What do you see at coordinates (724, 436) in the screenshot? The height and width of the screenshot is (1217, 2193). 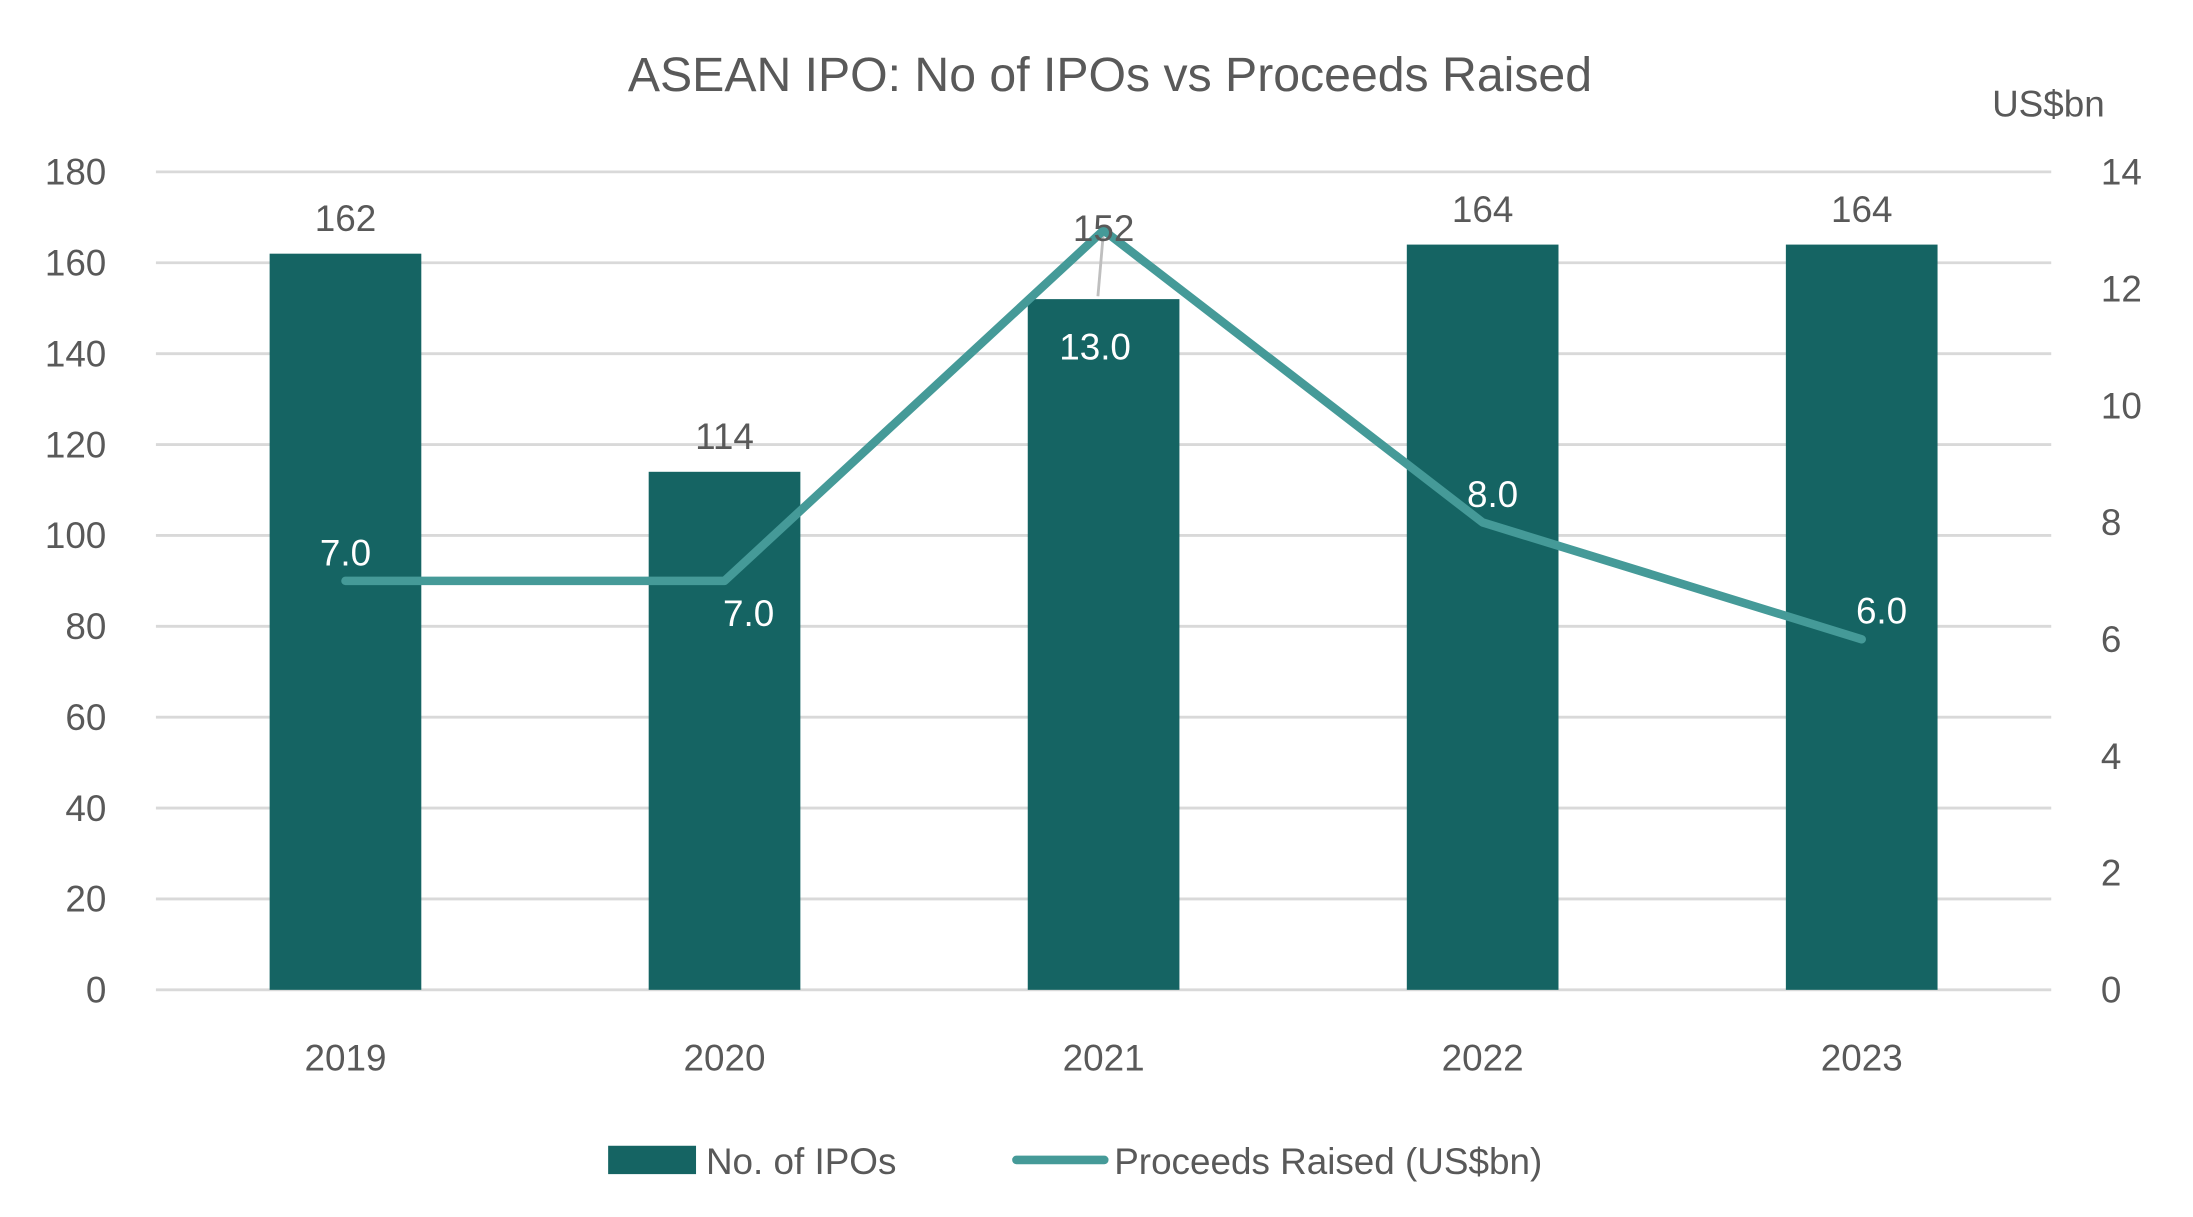 I see `bar-data-label: 114` at bounding box center [724, 436].